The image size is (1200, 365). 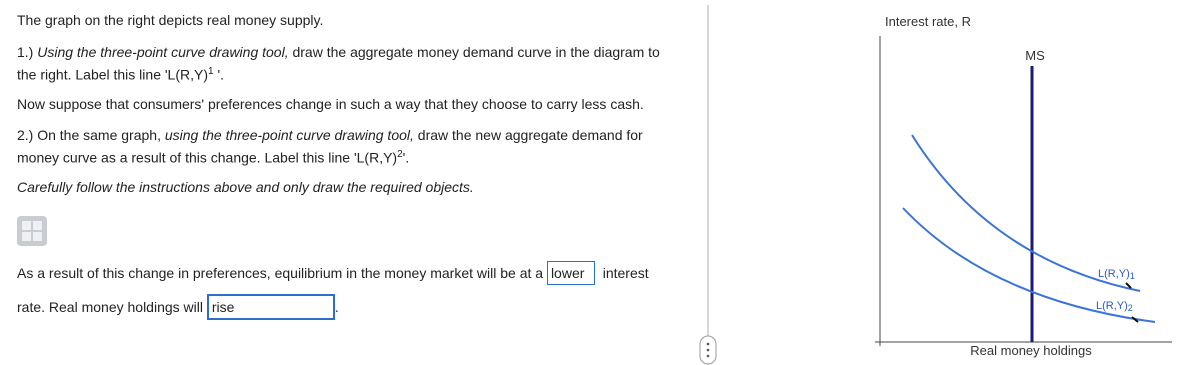 I want to click on sup: 1, so click(x=211, y=71).